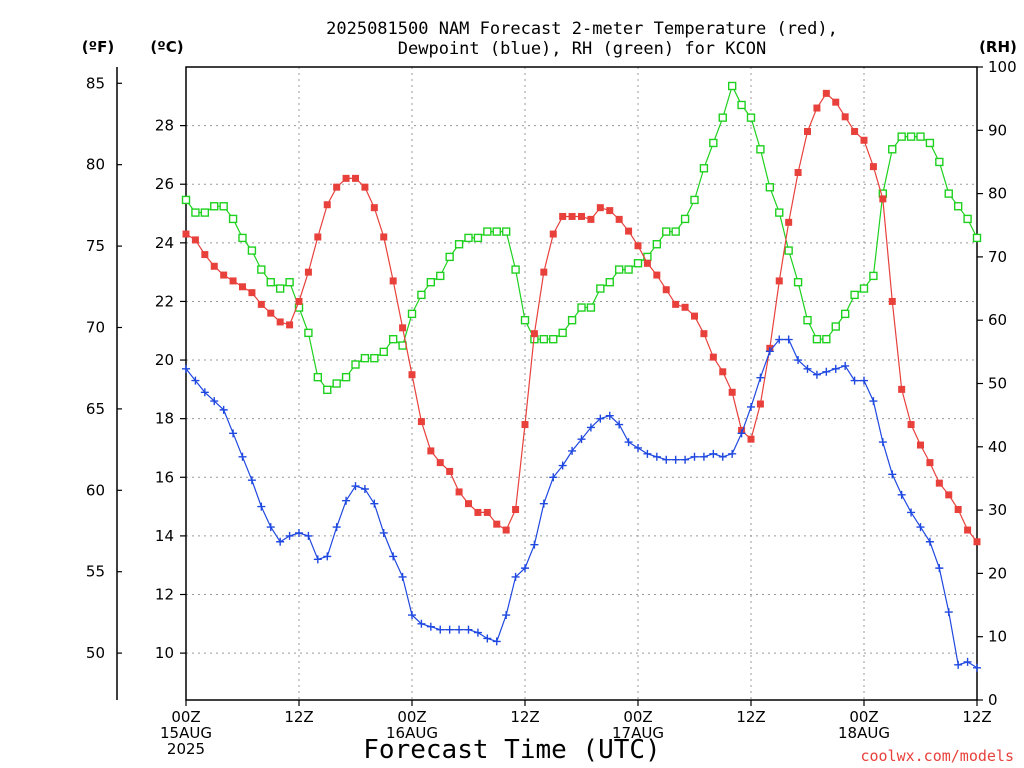 This screenshot has height=768, width=1024. What do you see at coordinates (997, 510) in the screenshot?
I see `rh-tick-label: 30` at bounding box center [997, 510].